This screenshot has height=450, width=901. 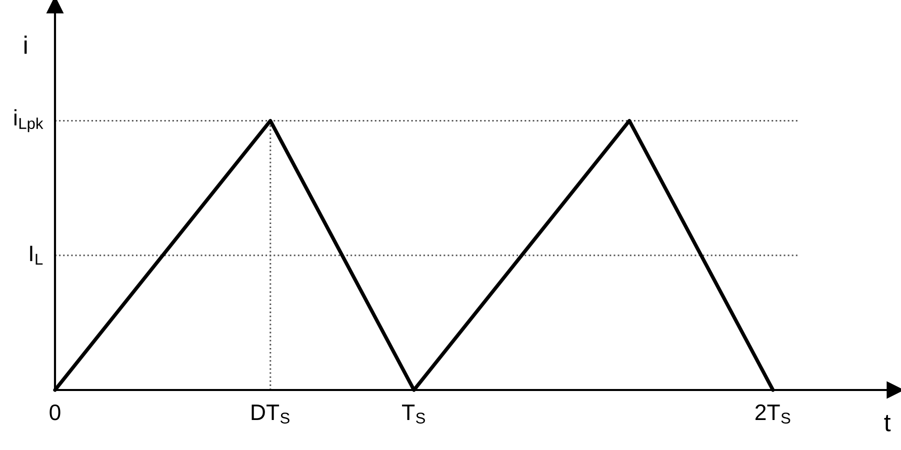 What do you see at coordinates (25, 45) in the screenshot?
I see `y-axis-title: i` at bounding box center [25, 45].